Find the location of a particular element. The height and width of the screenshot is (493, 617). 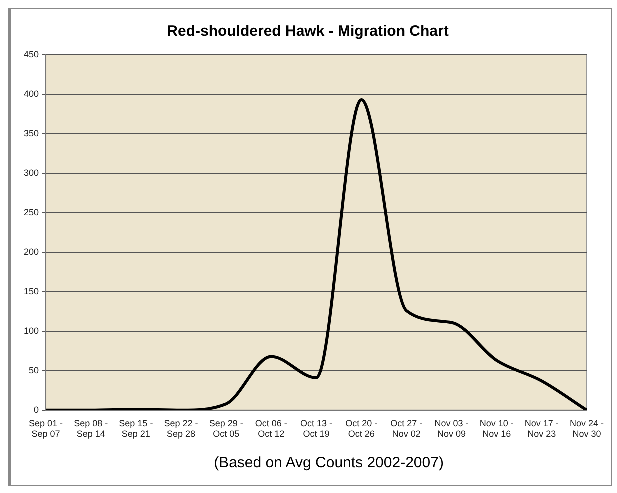

x-tick-label: Sep 01 - Sep 07 is located at coordinates (46, 429).